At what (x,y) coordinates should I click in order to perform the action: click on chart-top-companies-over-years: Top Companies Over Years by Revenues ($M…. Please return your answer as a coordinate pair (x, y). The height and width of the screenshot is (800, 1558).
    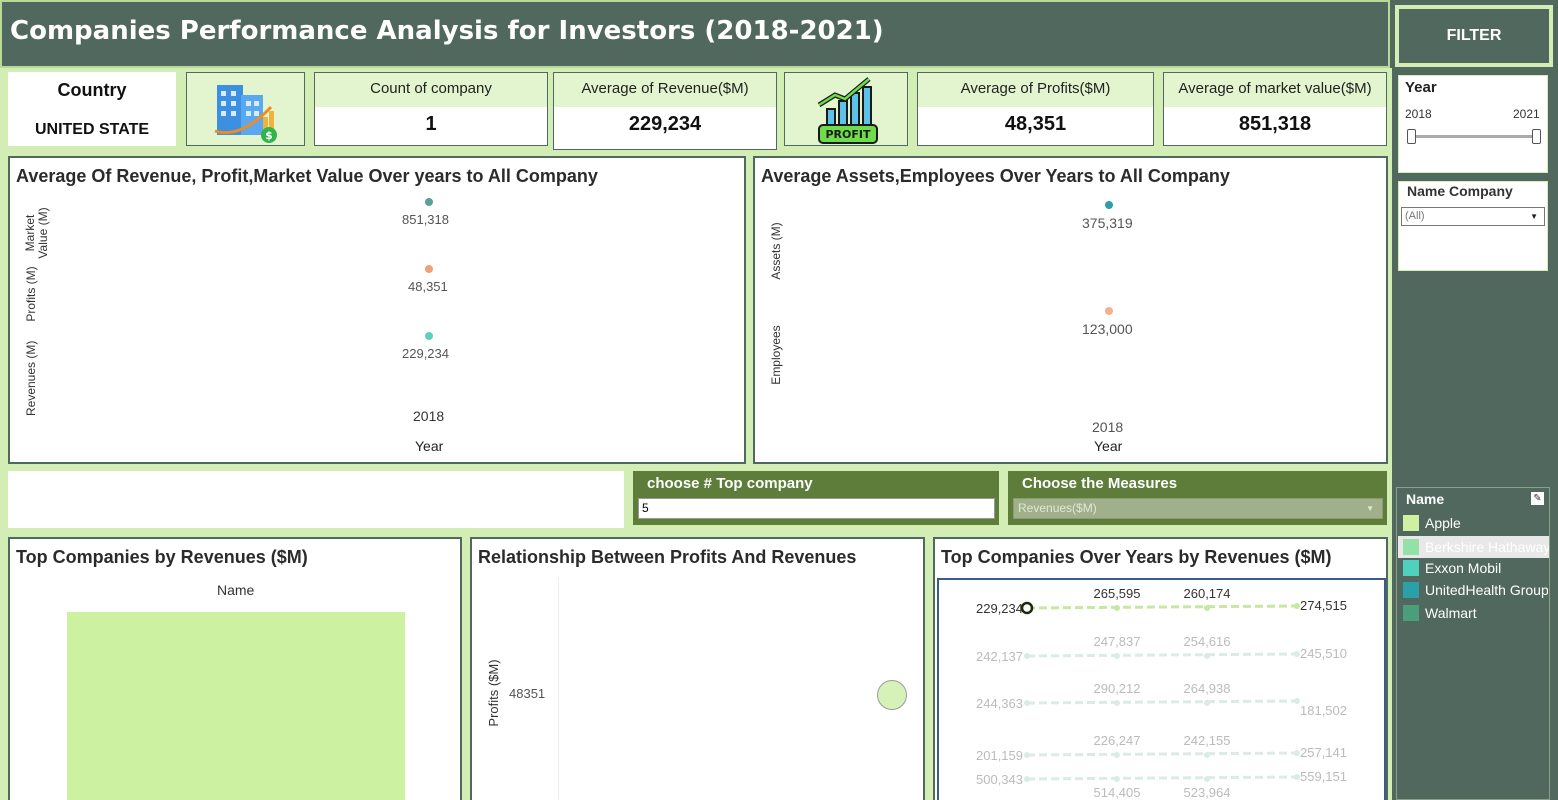
    Looking at the image, I should click on (1160, 668).